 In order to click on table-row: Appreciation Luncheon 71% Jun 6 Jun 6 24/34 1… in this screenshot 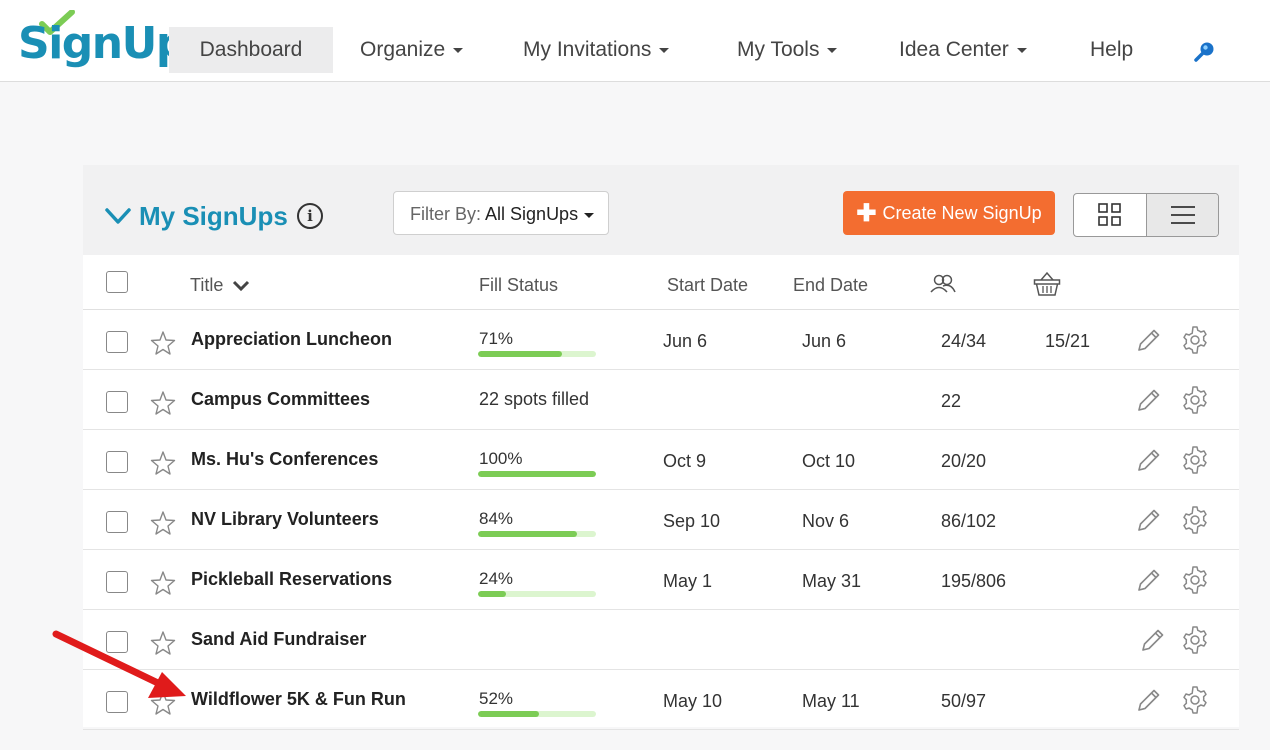, I will do `click(661, 340)`.